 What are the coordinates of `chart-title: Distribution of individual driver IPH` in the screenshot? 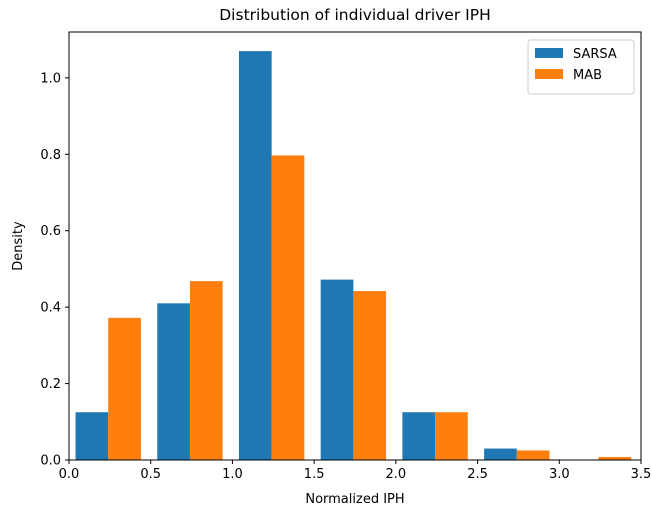 It's located at (354, 15).